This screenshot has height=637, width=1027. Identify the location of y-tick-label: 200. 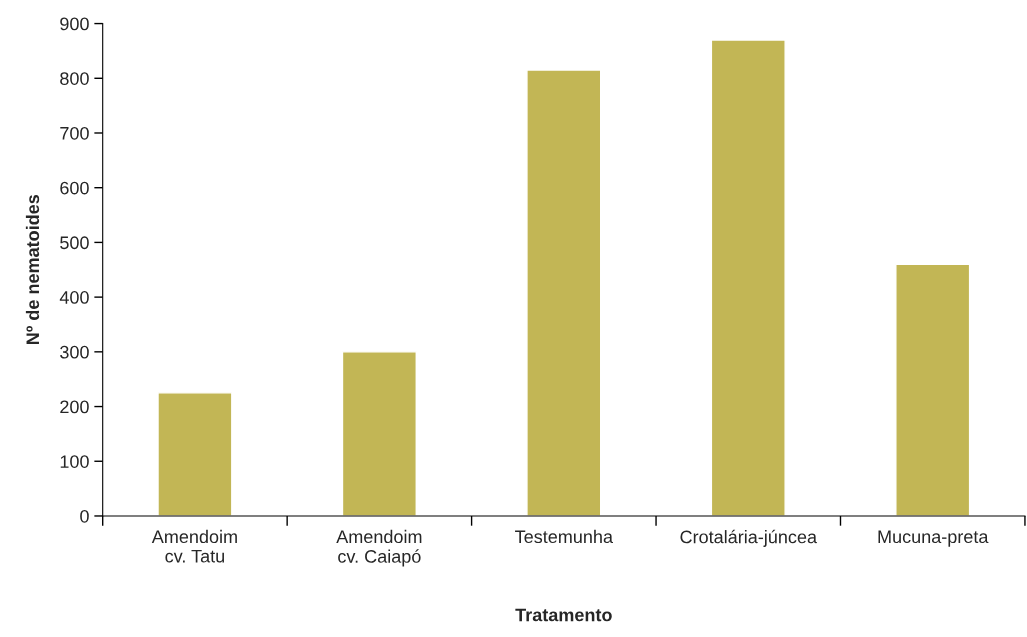
(74, 407).